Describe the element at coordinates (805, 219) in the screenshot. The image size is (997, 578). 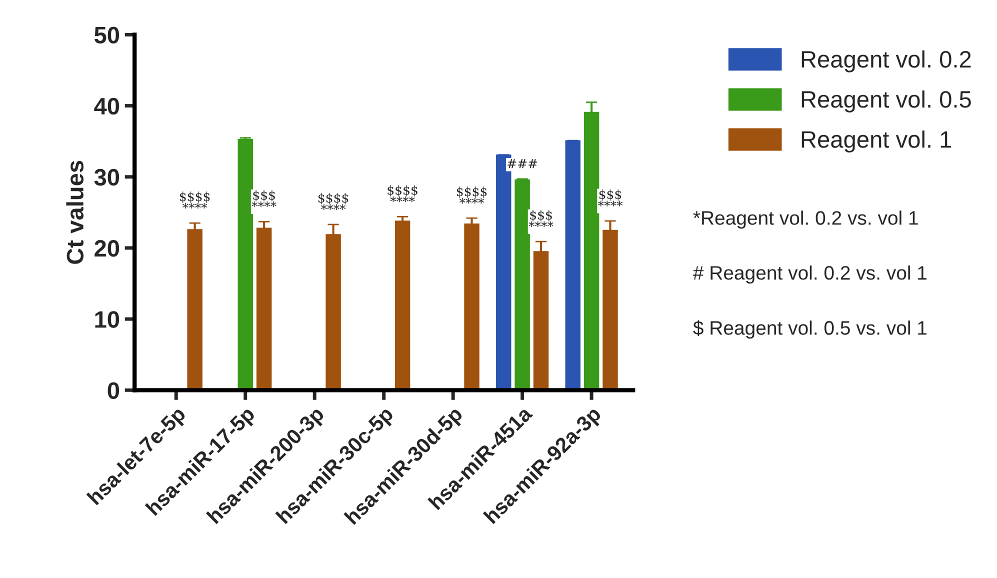
I see `text: *Reagent vol. 0.2 vs. vol 1` at that location.